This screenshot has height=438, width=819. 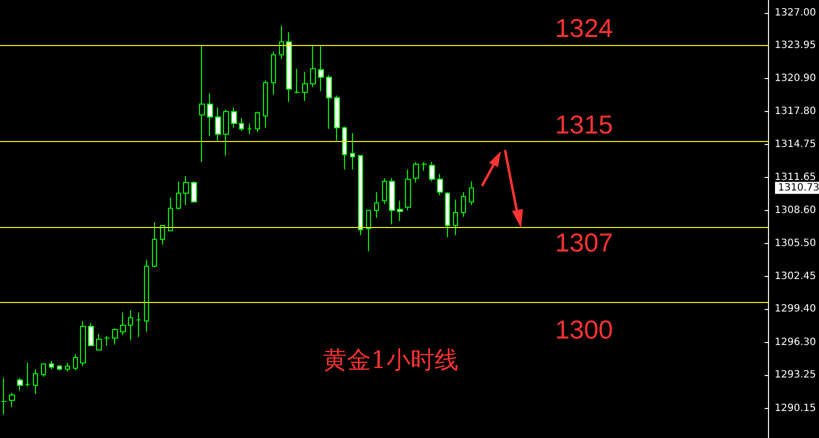 I want to click on y-tick-label: 1308.60, so click(x=795, y=210).